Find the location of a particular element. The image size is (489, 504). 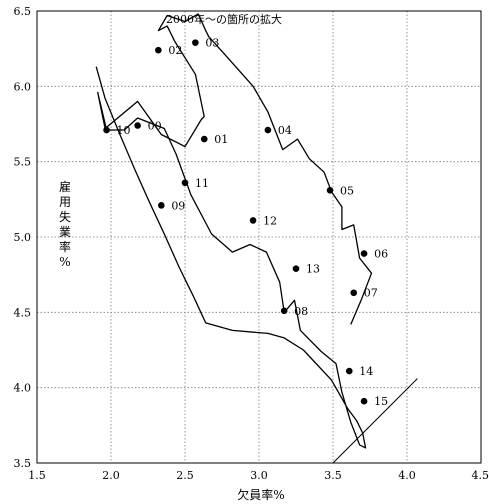

x-tick-label: 1.5 is located at coordinates (37, 475).